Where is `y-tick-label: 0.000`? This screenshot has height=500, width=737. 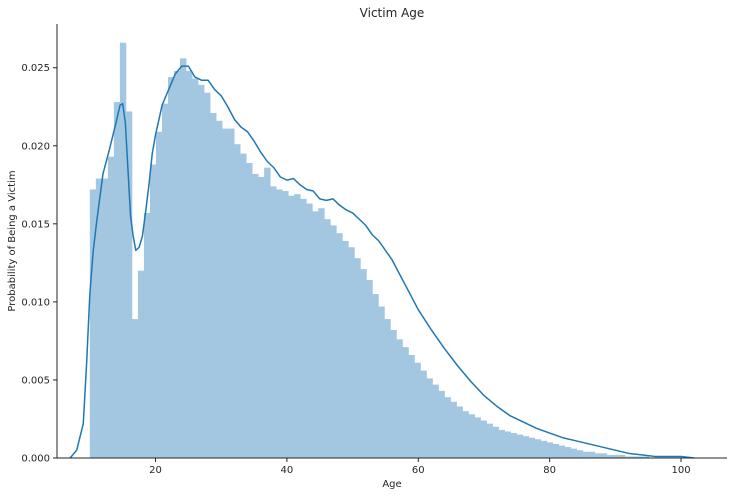 y-tick-label: 0.000 is located at coordinates (35, 459).